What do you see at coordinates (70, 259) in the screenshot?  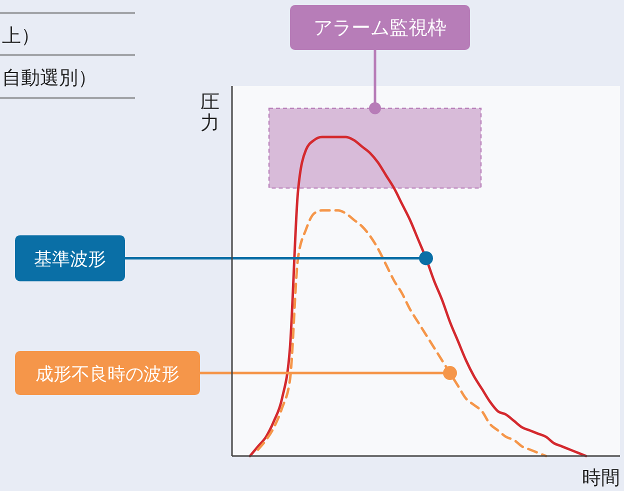 I see `text: 基準波形` at bounding box center [70, 259].